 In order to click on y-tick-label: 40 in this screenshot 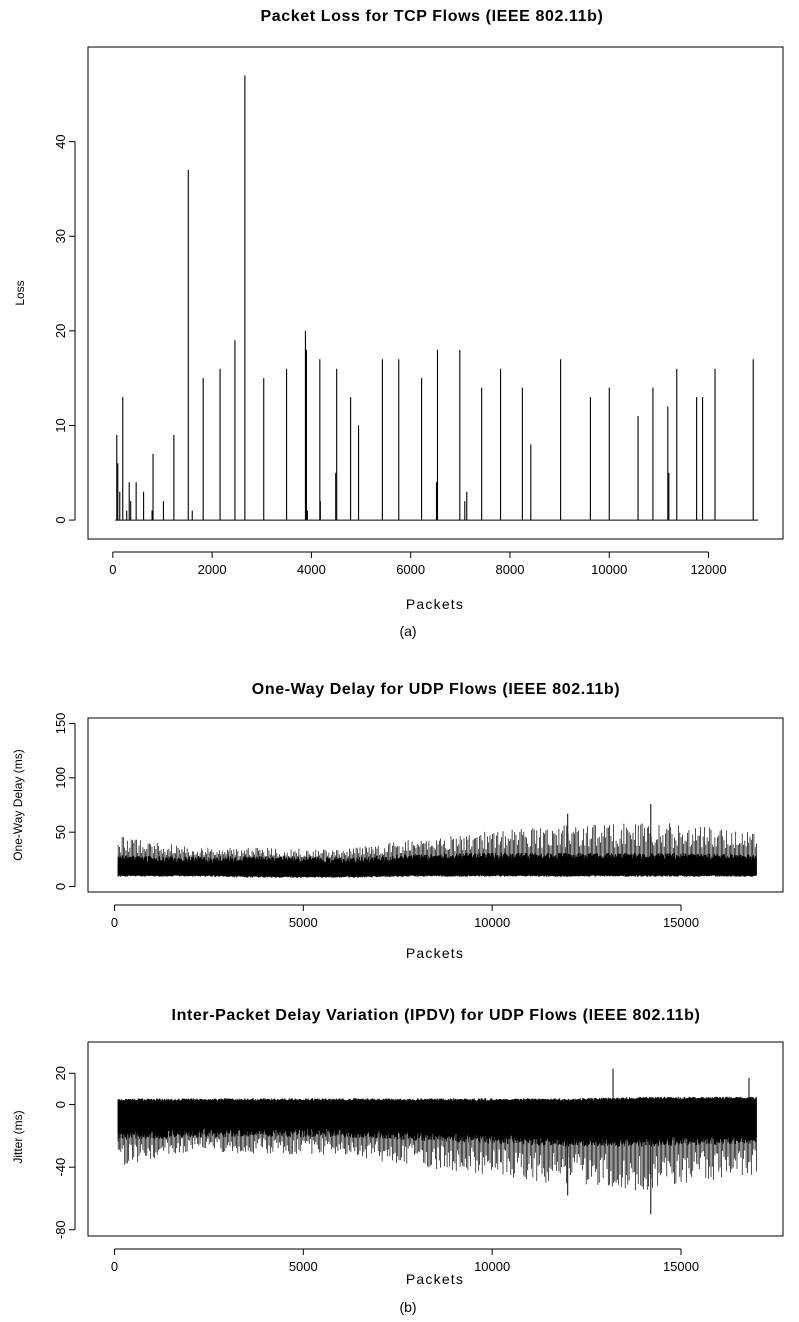, I will do `click(60, 141)`.